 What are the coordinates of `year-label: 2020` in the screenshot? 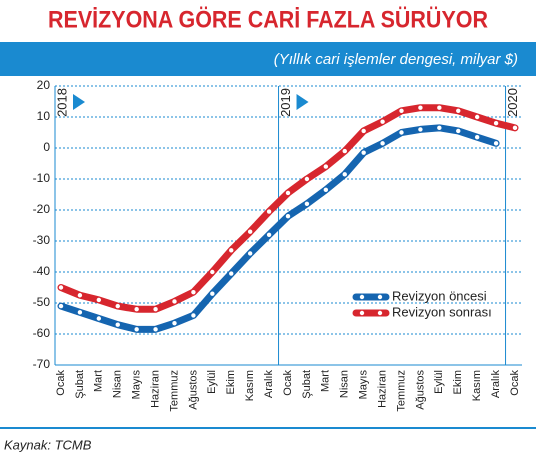 It's located at (512, 102).